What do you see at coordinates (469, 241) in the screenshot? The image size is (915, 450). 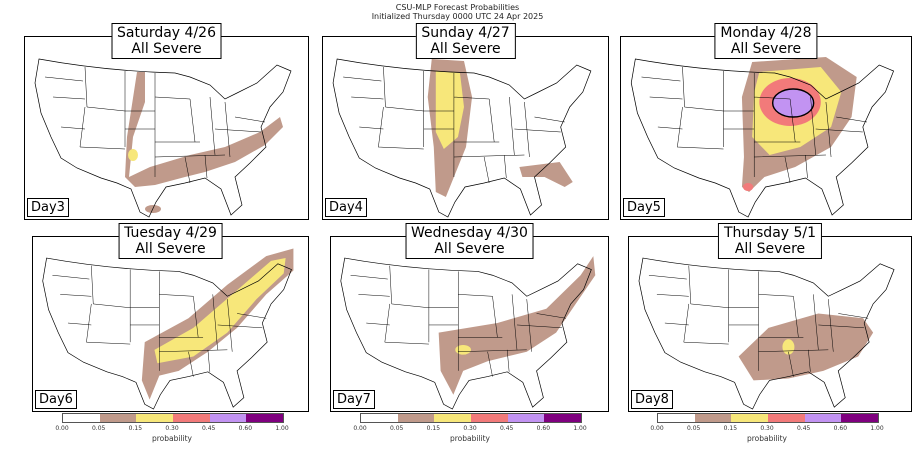 I see `panel-title: Wednesday 4/30 All Severe` at bounding box center [469, 241].